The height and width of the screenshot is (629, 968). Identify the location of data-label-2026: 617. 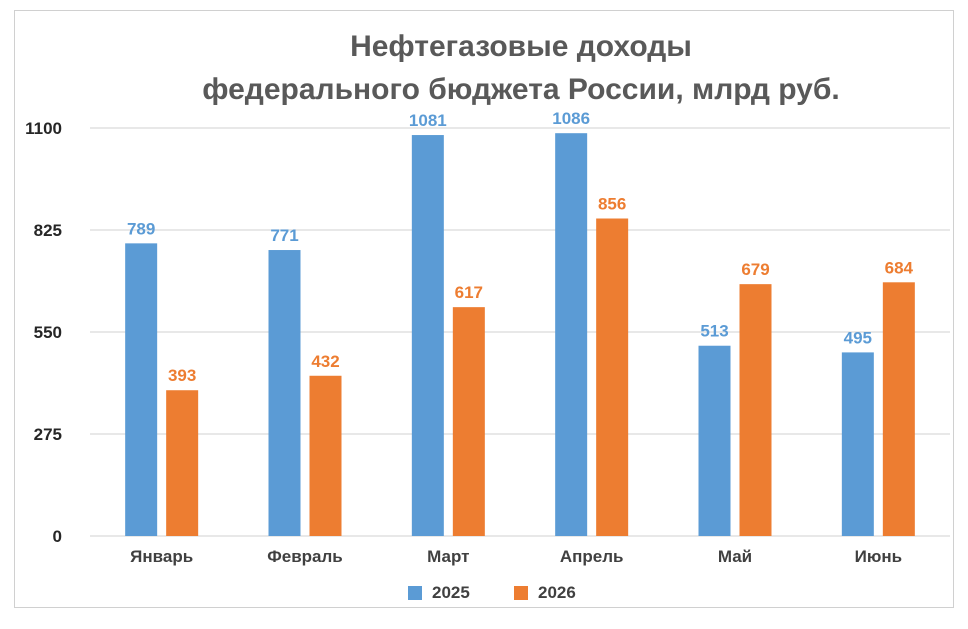
(469, 292).